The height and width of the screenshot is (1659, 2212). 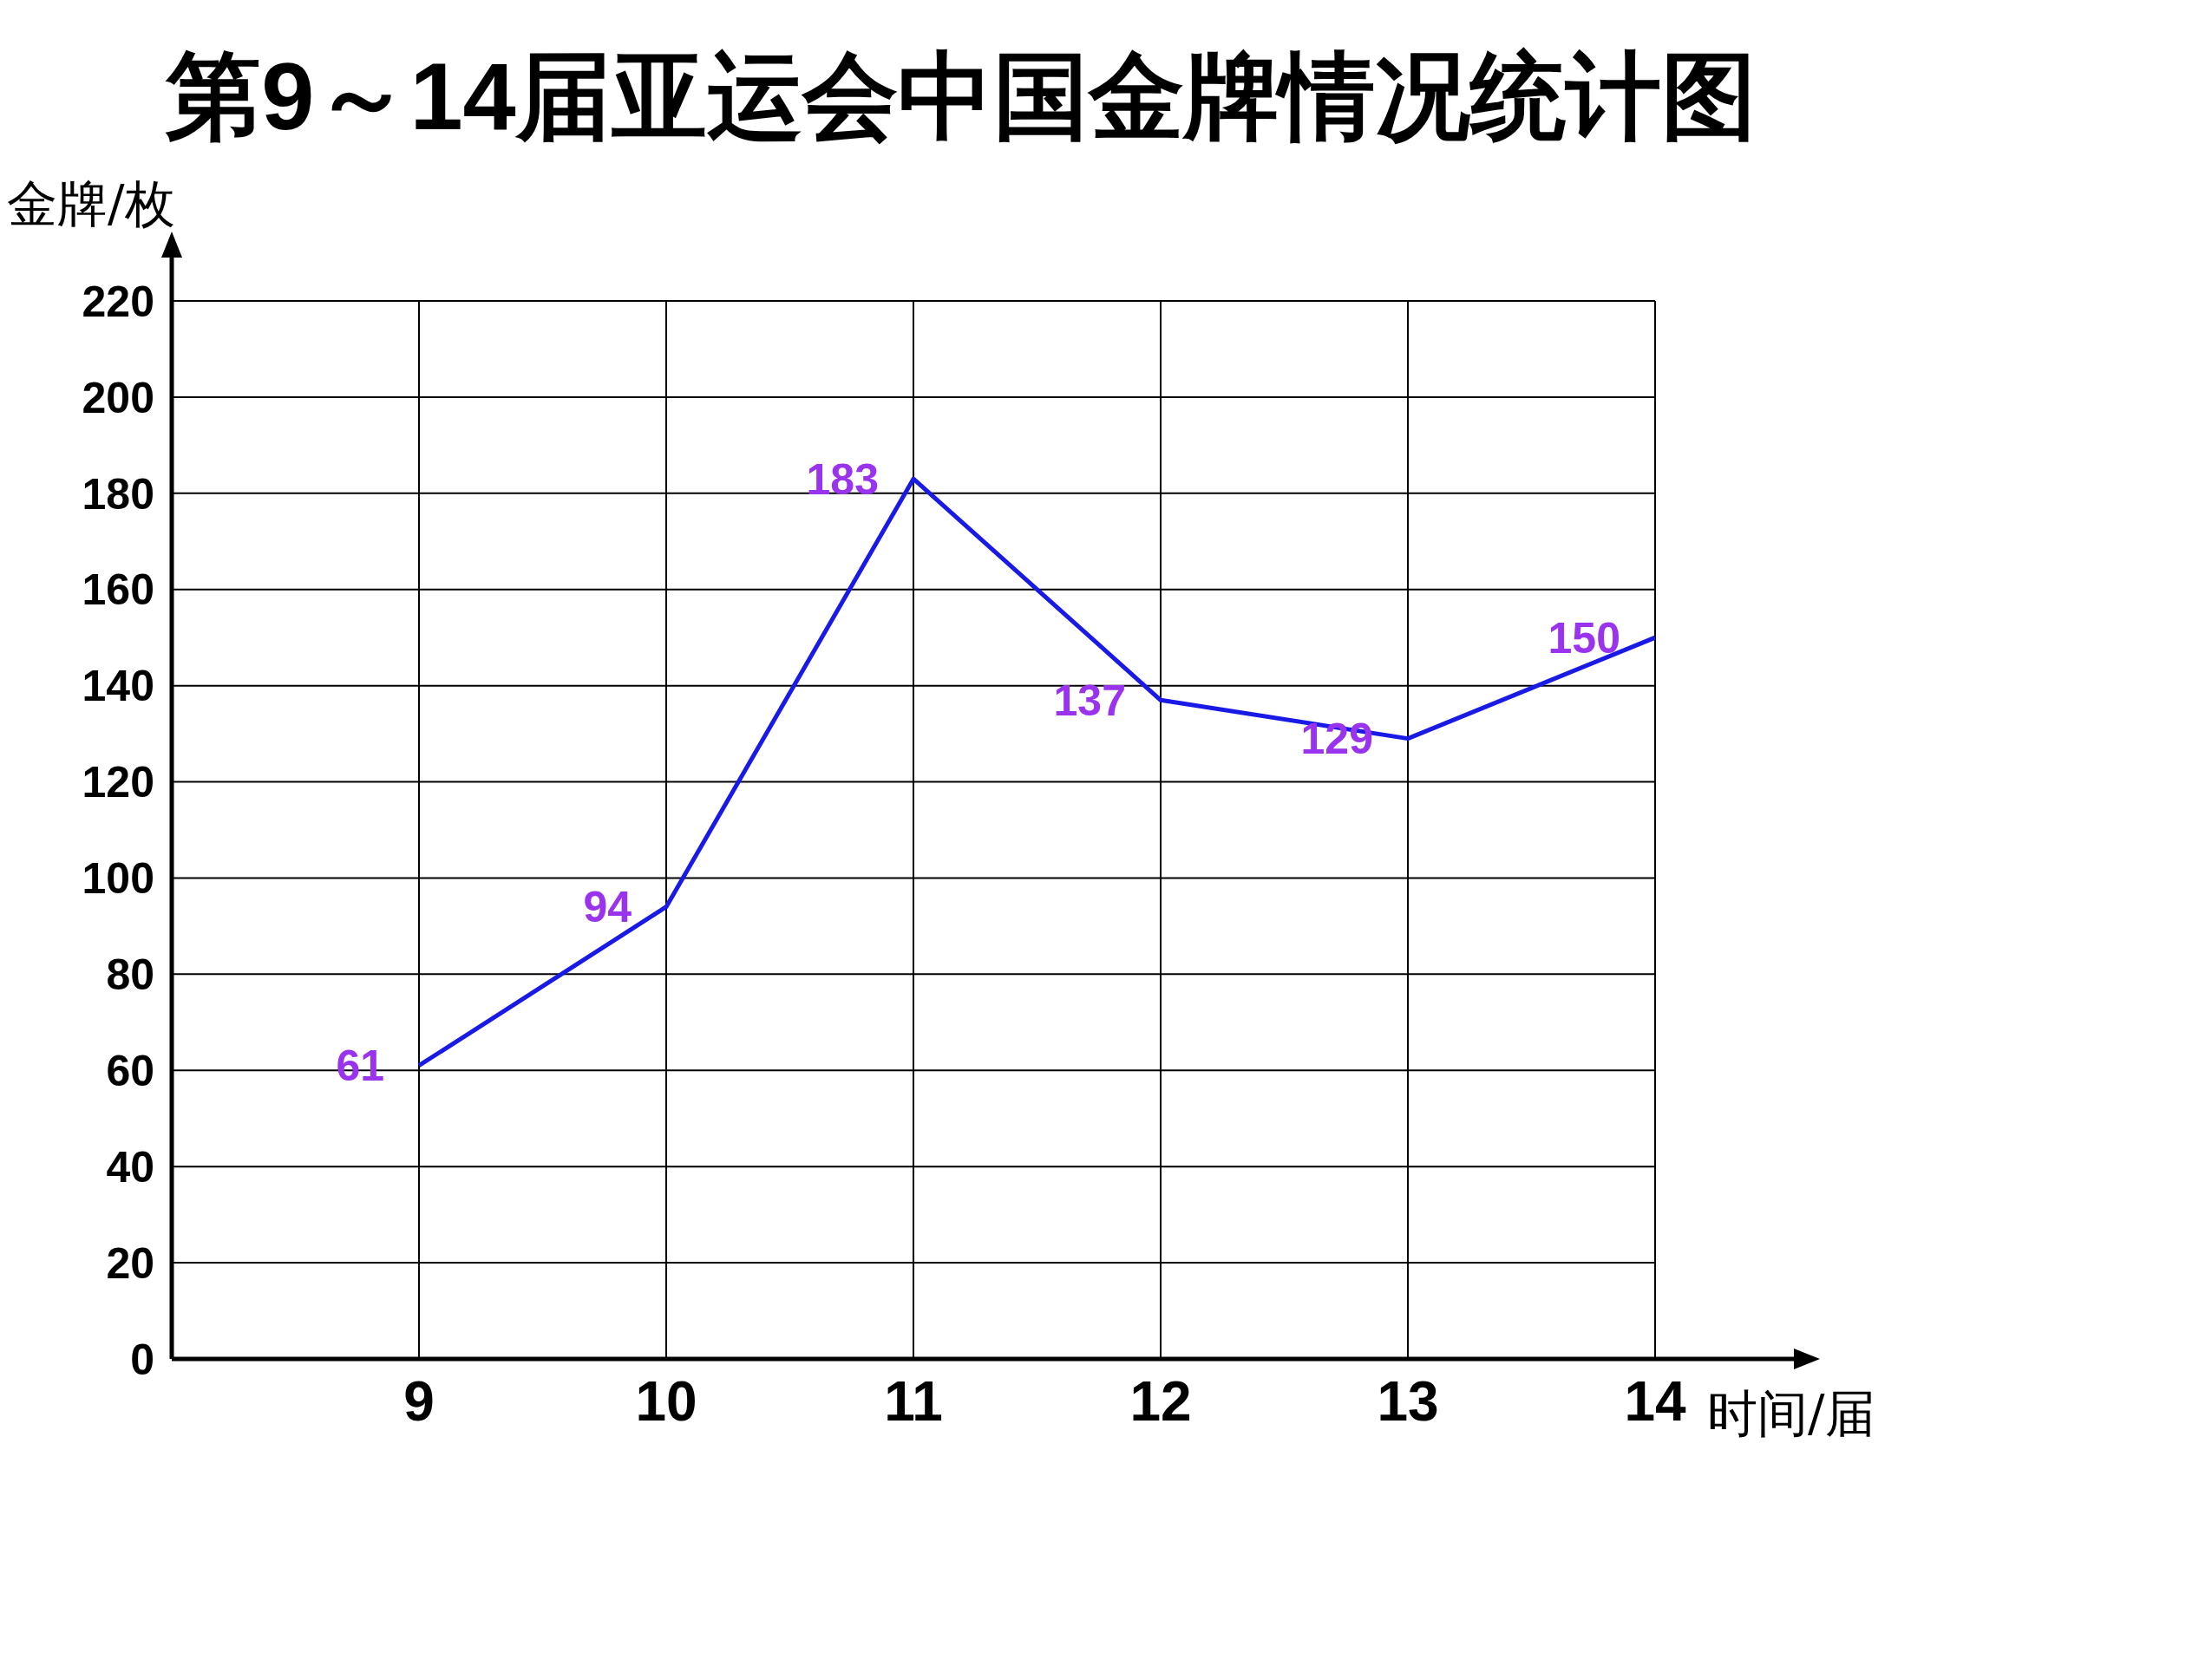 I want to click on y-tick-label: 100, so click(x=118, y=879).